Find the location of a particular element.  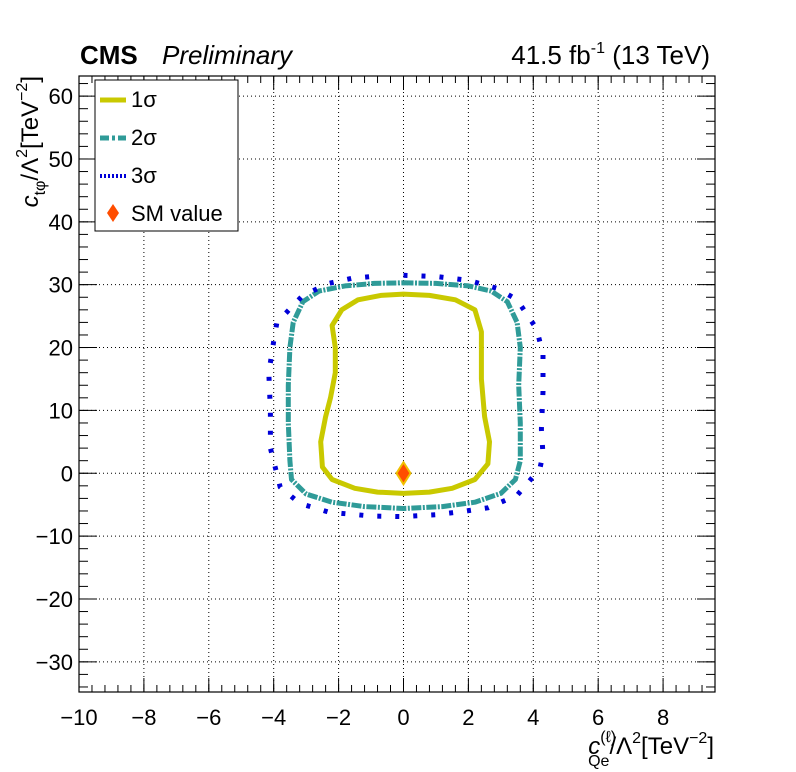

x-tick-label: 6 is located at coordinates (598, 717).